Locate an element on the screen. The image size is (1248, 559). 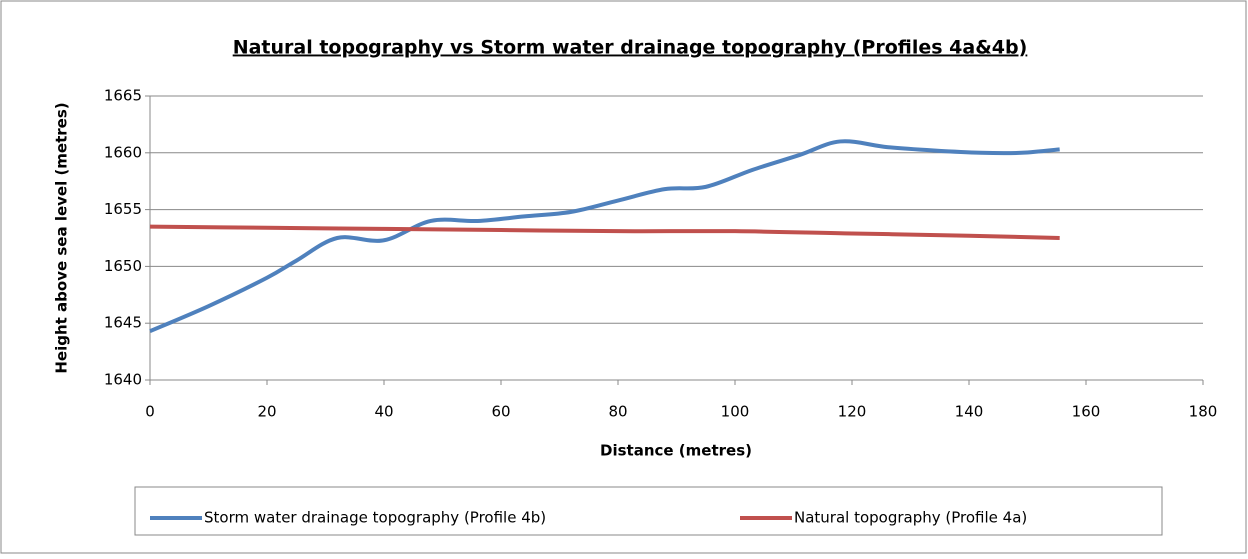
y-tick-label: 1660 is located at coordinates (123, 152).